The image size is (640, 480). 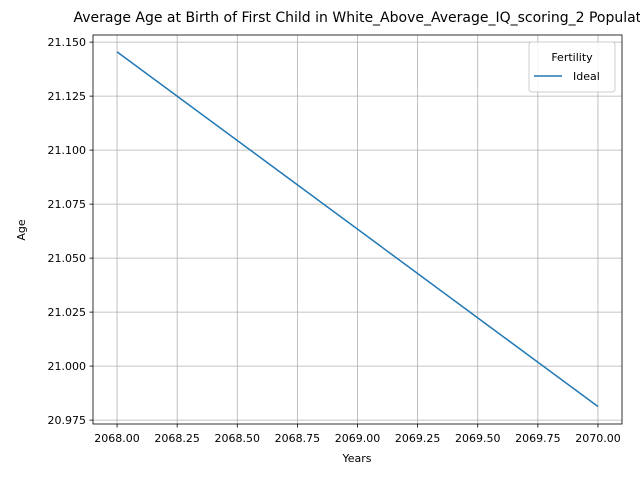 What do you see at coordinates (478, 438) in the screenshot?
I see `x-tick-label: 2069.50` at bounding box center [478, 438].